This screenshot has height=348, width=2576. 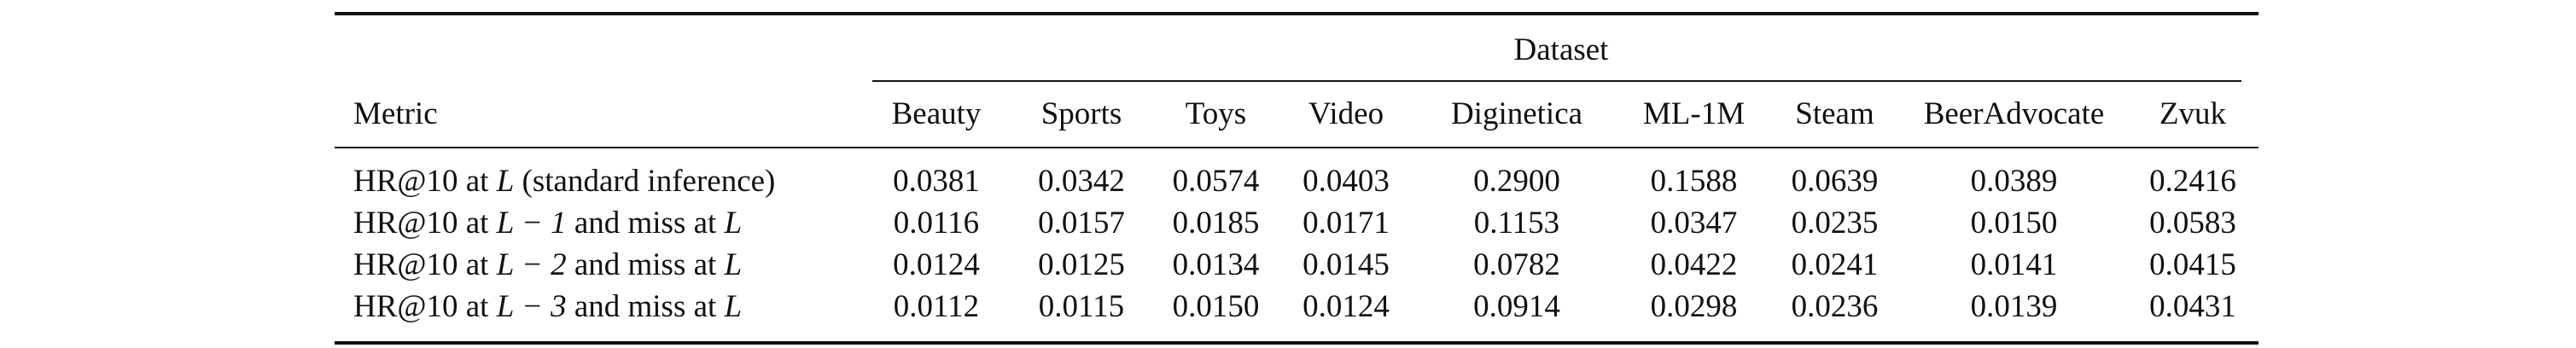 What do you see at coordinates (1516, 306) in the screenshot?
I see `table-cell: 0.0914` at bounding box center [1516, 306].